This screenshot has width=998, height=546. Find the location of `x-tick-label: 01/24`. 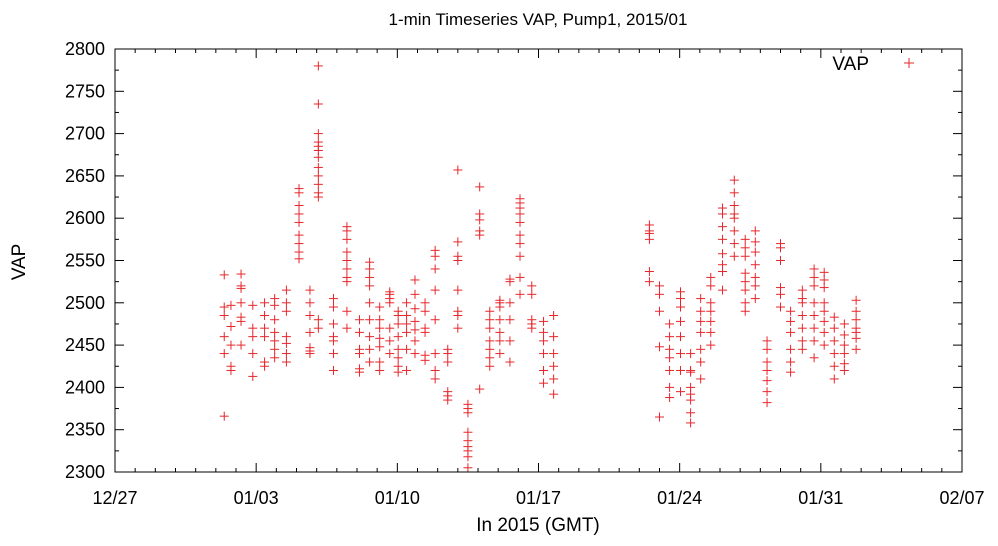

x-tick-label: 01/24 is located at coordinates (679, 498).